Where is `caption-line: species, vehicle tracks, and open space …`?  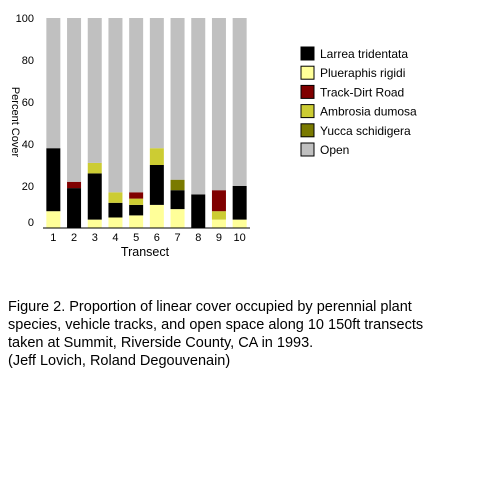 caption-line: species, vehicle tracks, and open space … is located at coordinates (216, 325).